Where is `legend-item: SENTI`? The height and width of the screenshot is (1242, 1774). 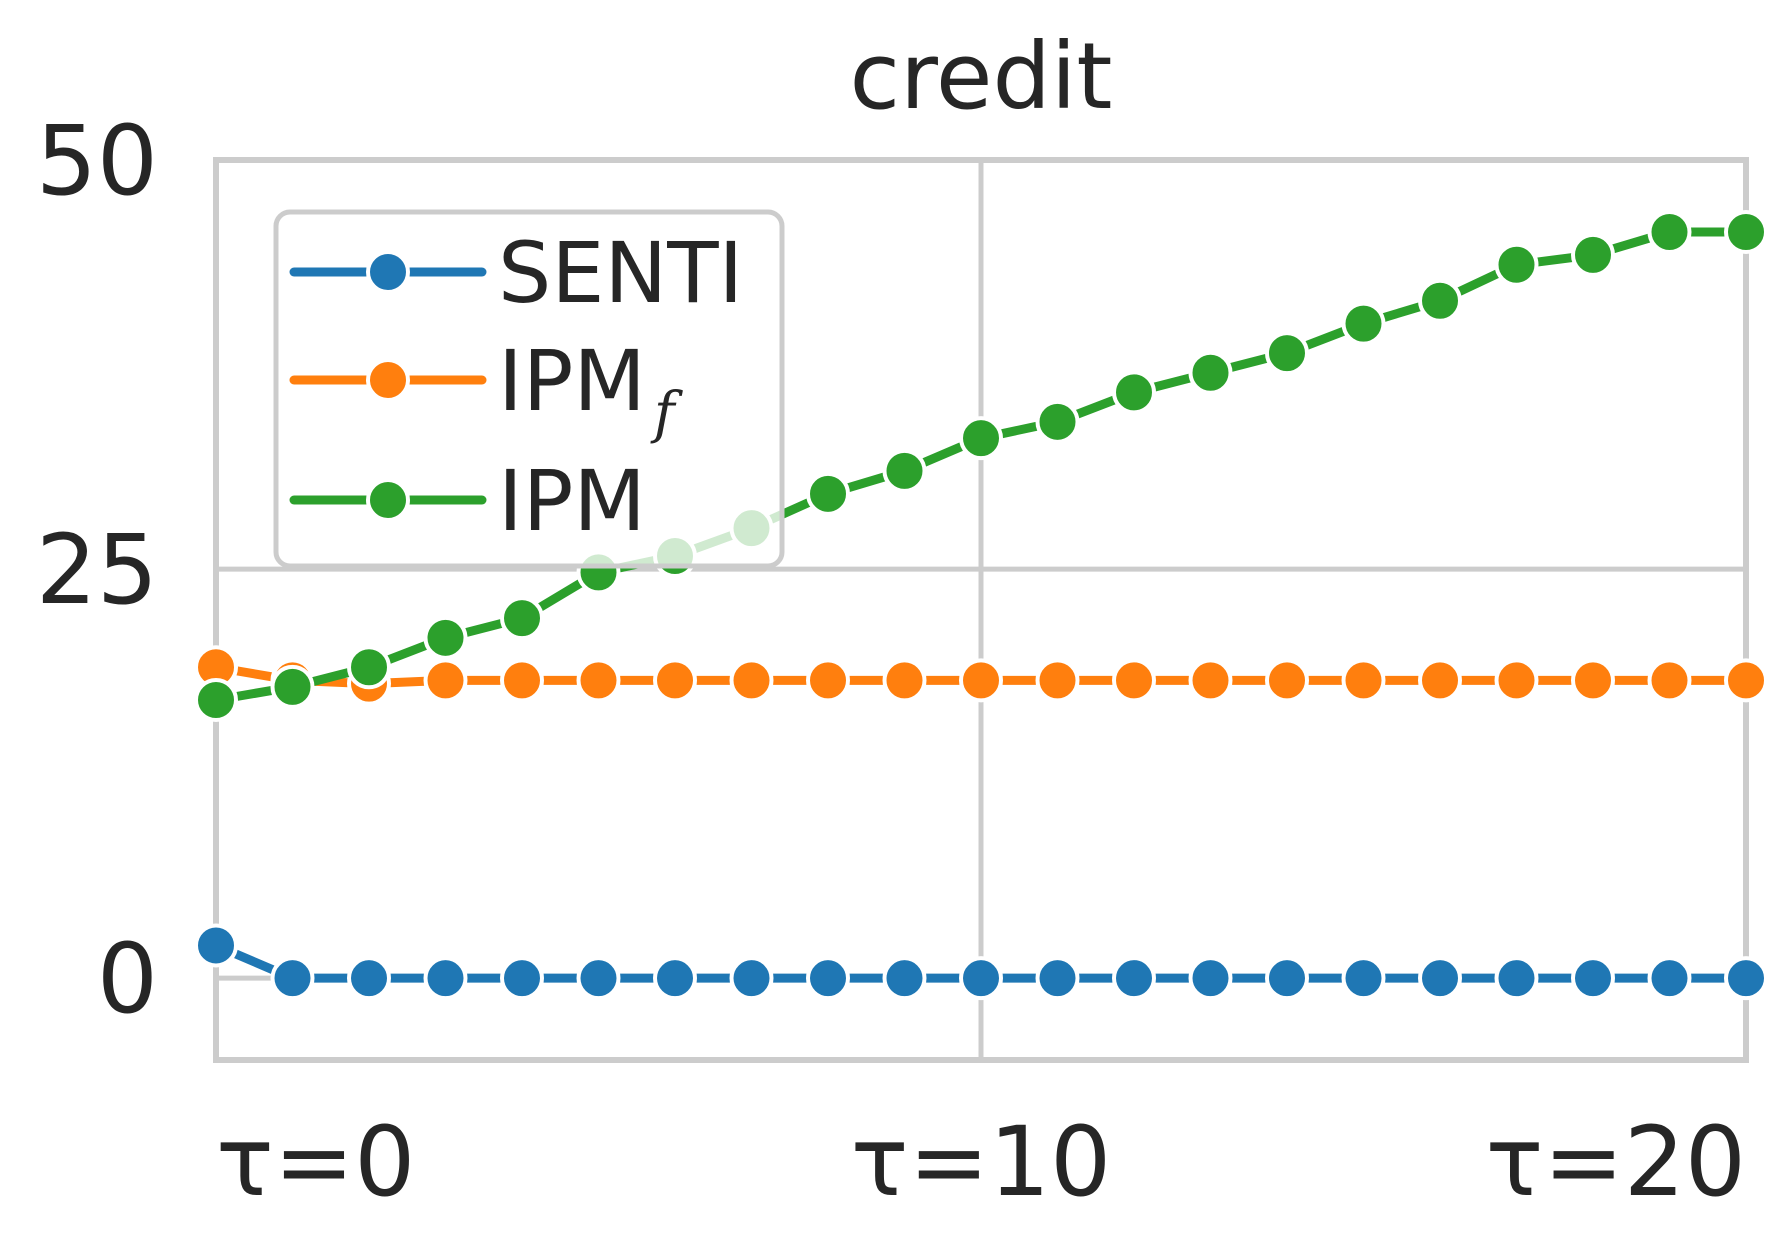
legend-item: SENTI is located at coordinates (516, 273).